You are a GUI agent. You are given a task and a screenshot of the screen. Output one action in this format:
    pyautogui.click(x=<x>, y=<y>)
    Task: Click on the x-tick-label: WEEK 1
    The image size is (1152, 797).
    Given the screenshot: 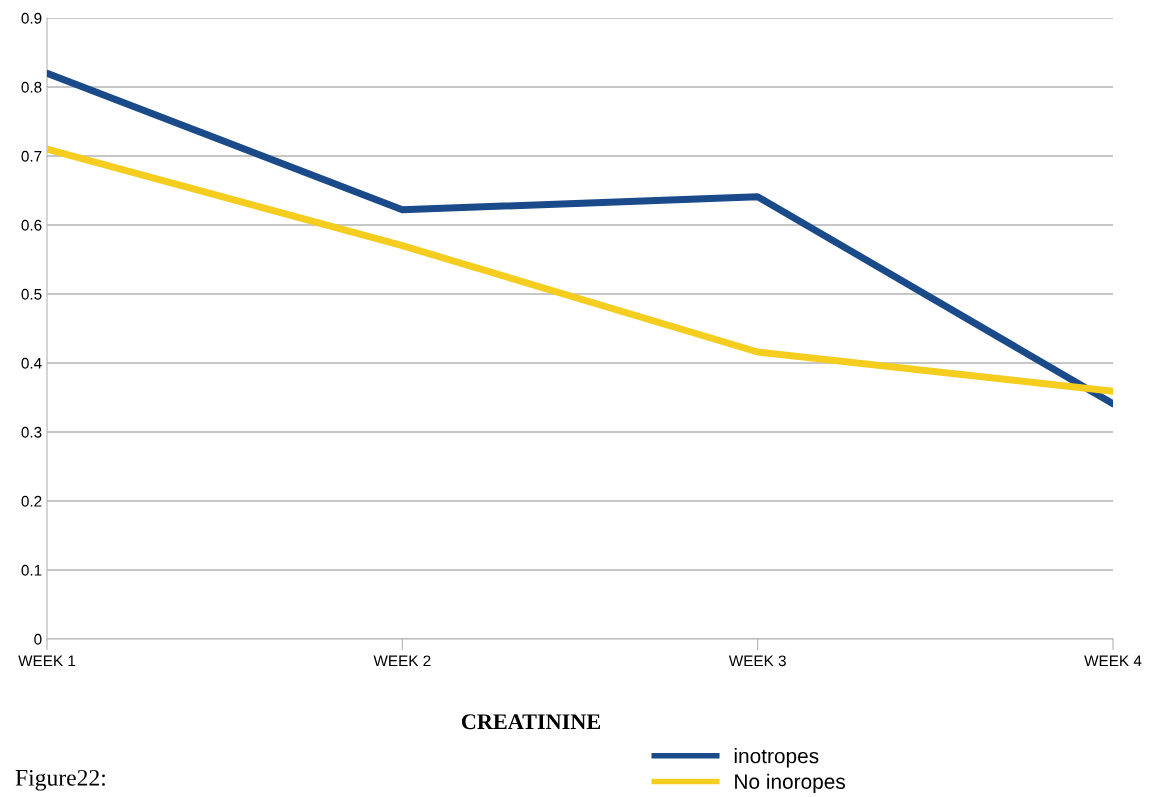 What is the action you would take?
    pyautogui.click(x=47, y=661)
    